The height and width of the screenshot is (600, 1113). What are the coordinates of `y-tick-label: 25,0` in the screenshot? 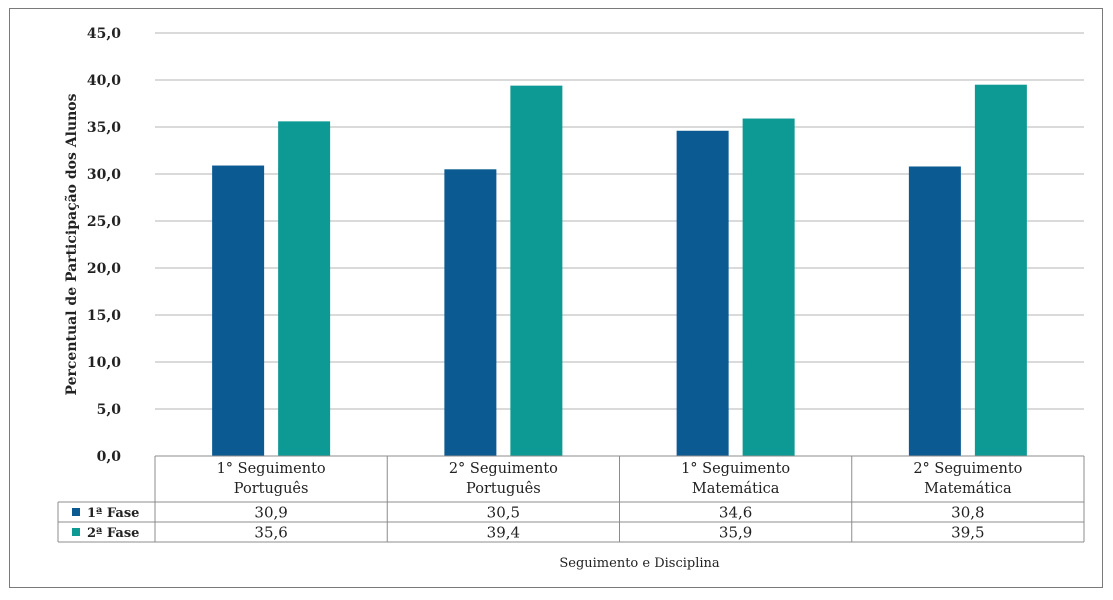 It's located at (104, 222).